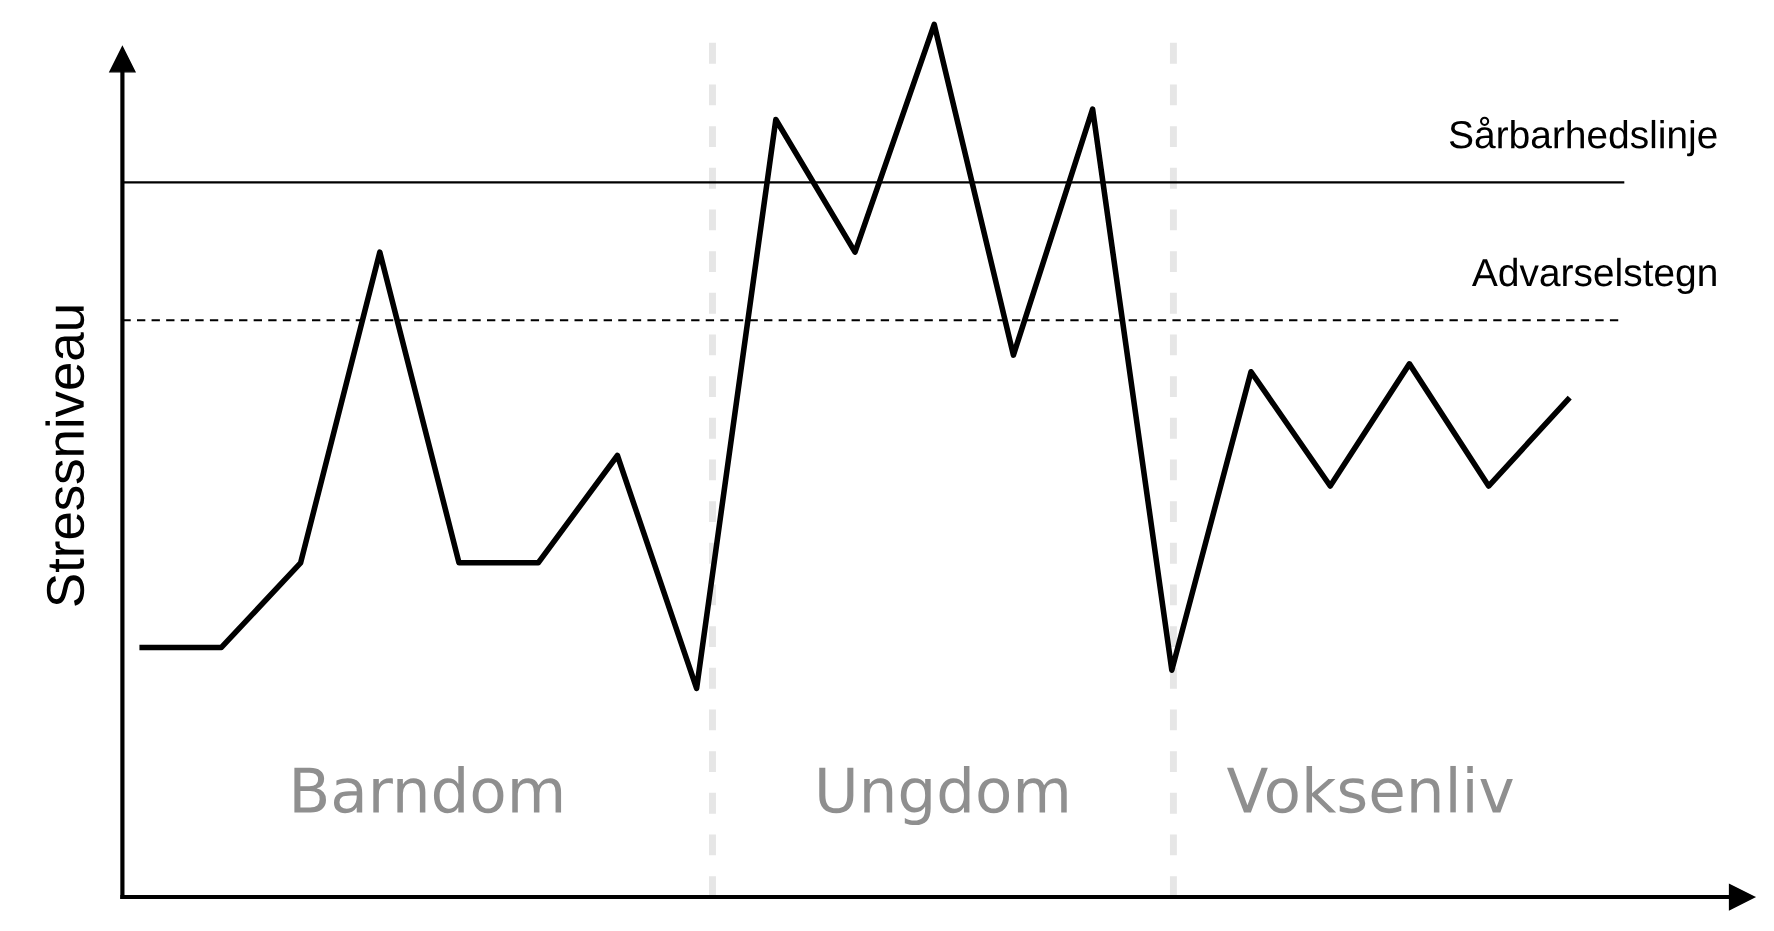  Describe the element at coordinates (1370, 789) in the screenshot. I see `annotation: Voksenliv` at that location.